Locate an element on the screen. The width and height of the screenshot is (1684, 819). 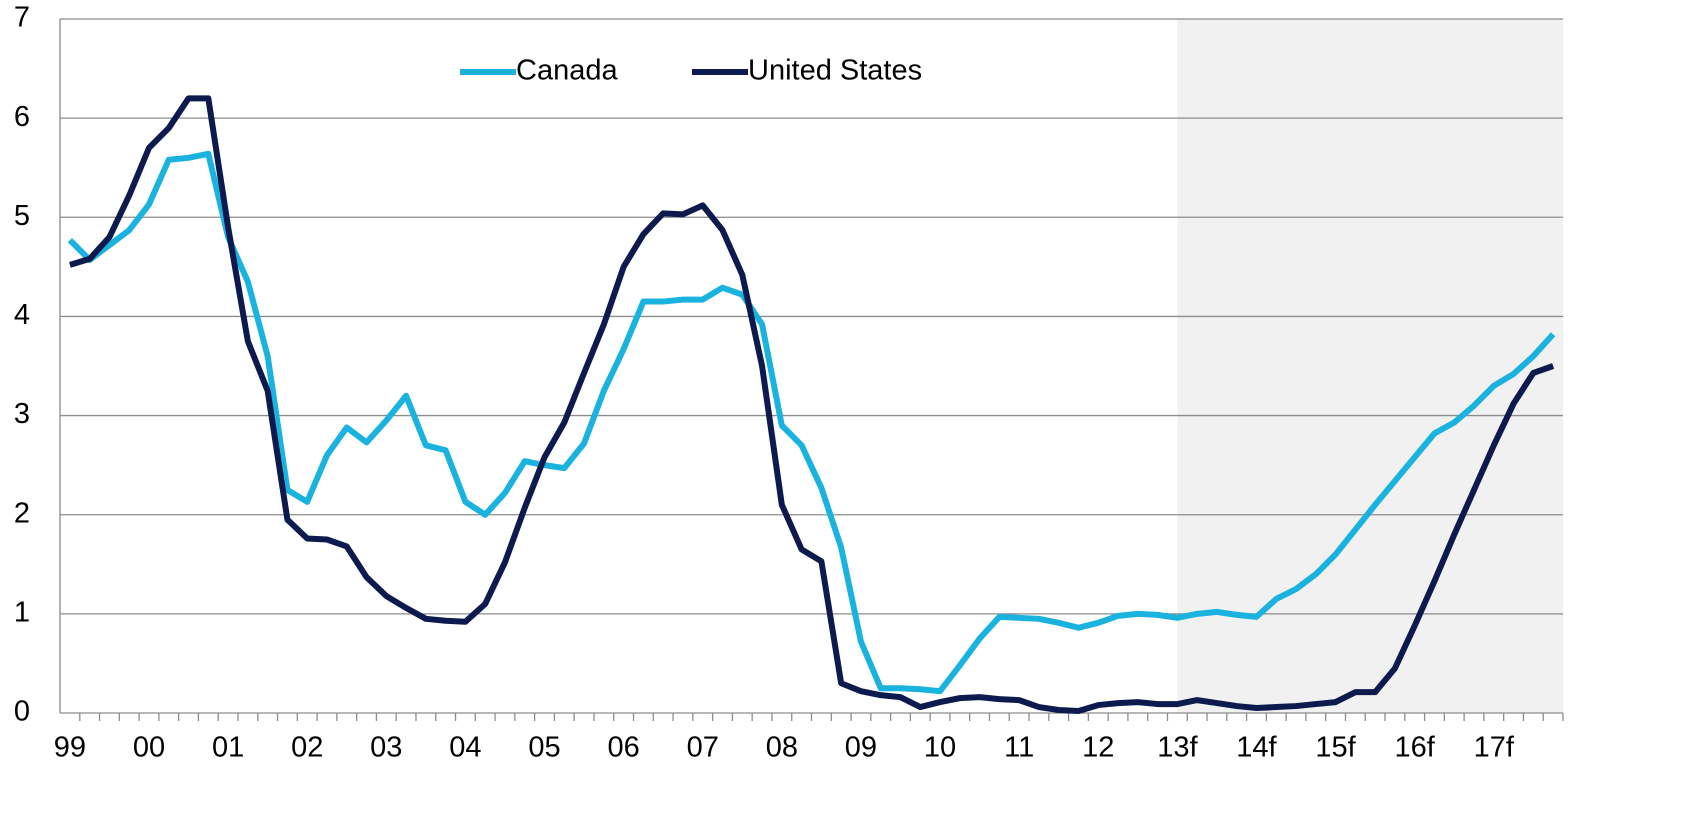
y-tick-label: 7 is located at coordinates (22, 18).